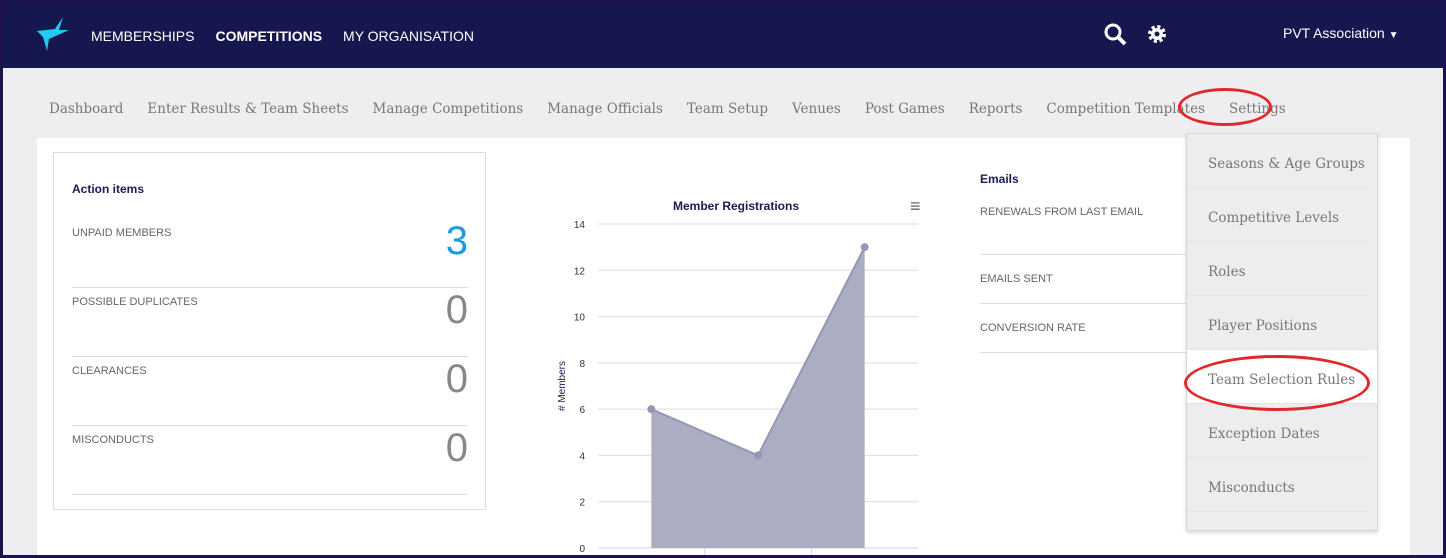  What do you see at coordinates (1090, 328) in the screenshot?
I see `email-row: CONVERSION RATE` at bounding box center [1090, 328].